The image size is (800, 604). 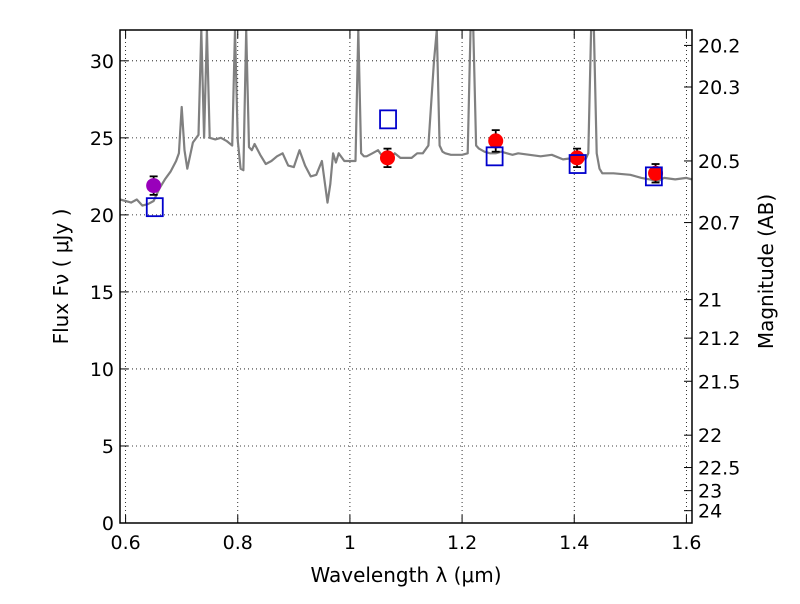 What do you see at coordinates (238, 543) in the screenshot?
I see `x-tick-label: 0.8` at bounding box center [238, 543].